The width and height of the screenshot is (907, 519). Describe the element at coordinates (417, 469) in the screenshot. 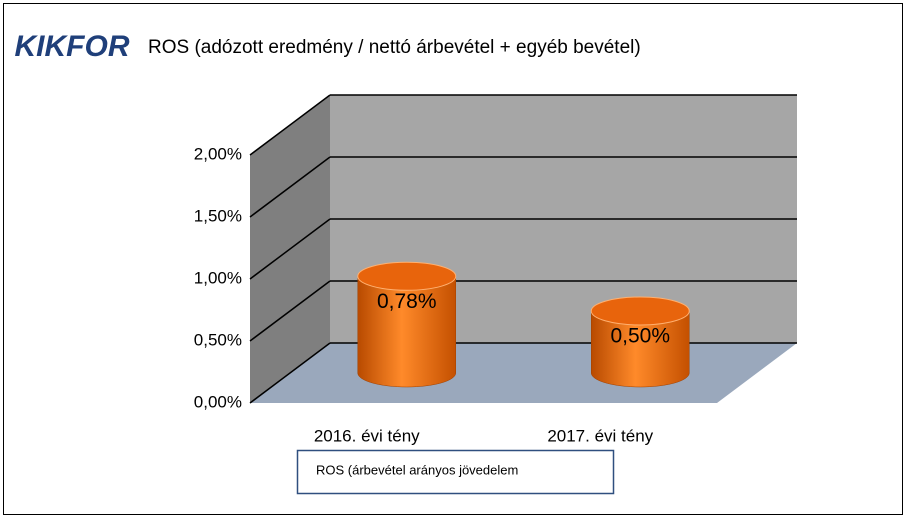

I see `legend-label: ROS (árbevétel arányos jövedelem` at that location.